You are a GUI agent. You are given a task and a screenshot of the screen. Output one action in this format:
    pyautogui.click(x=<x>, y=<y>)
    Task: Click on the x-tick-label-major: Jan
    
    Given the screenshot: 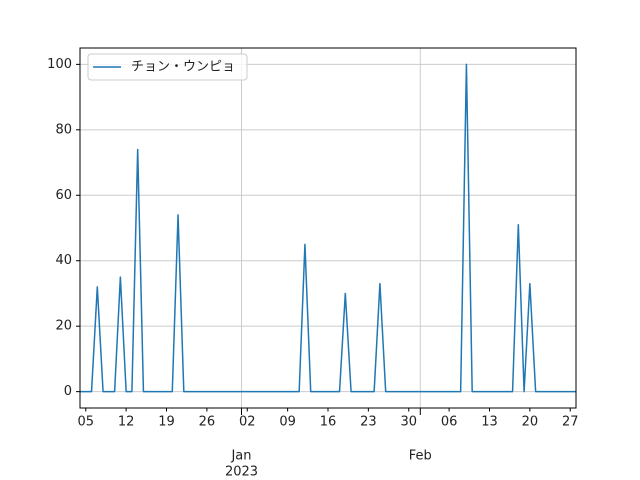 What is the action you would take?
    pyautogui.click(x=240, y=456)
    